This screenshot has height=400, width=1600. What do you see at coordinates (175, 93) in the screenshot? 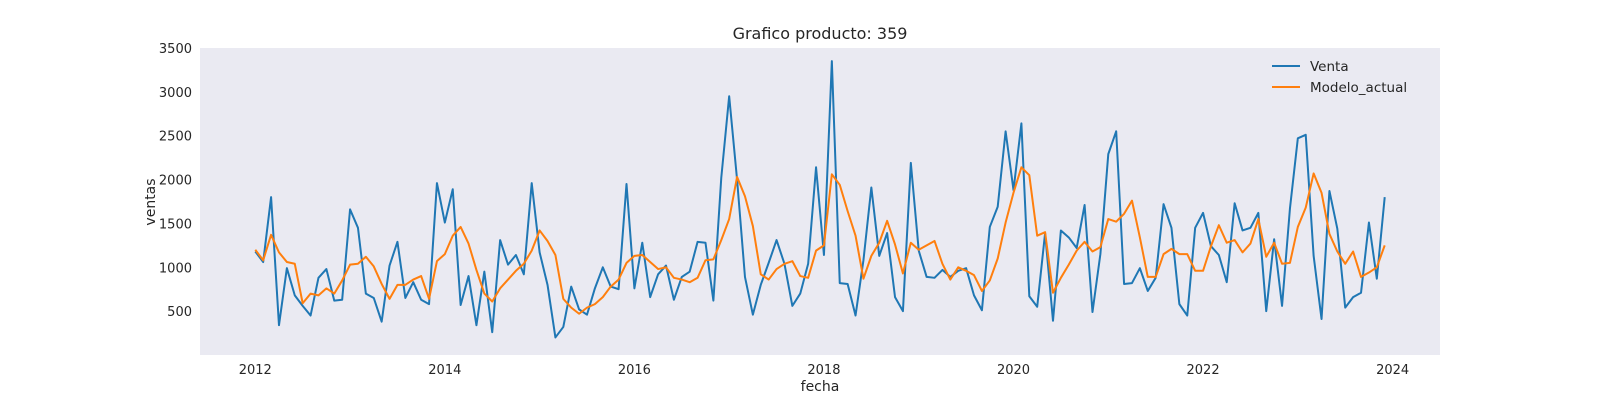
I see `y-tick-label: 3000` at bounding box center [175, 93].